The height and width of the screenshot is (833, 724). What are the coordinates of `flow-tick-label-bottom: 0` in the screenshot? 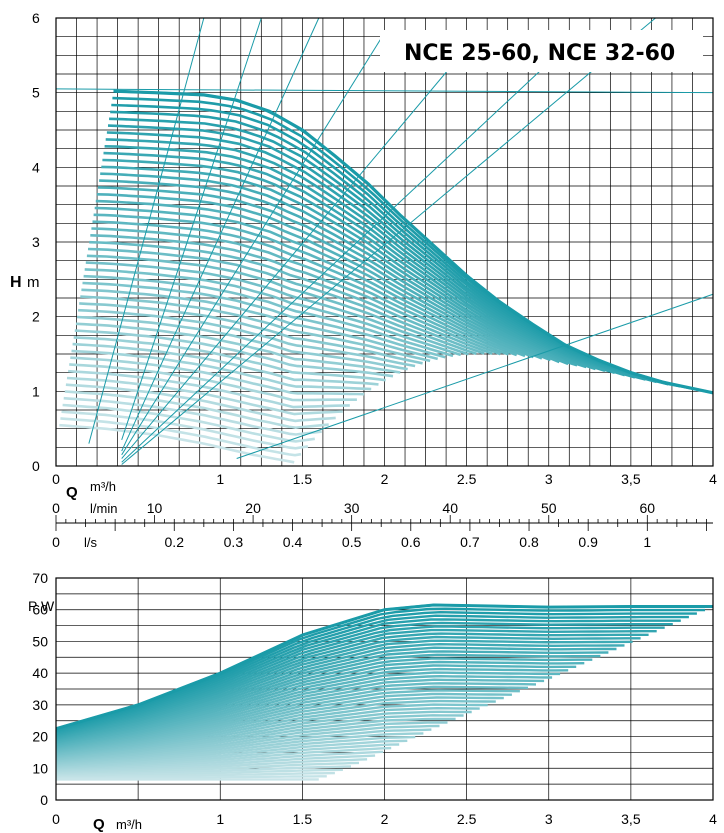 It's located at (56, 819).